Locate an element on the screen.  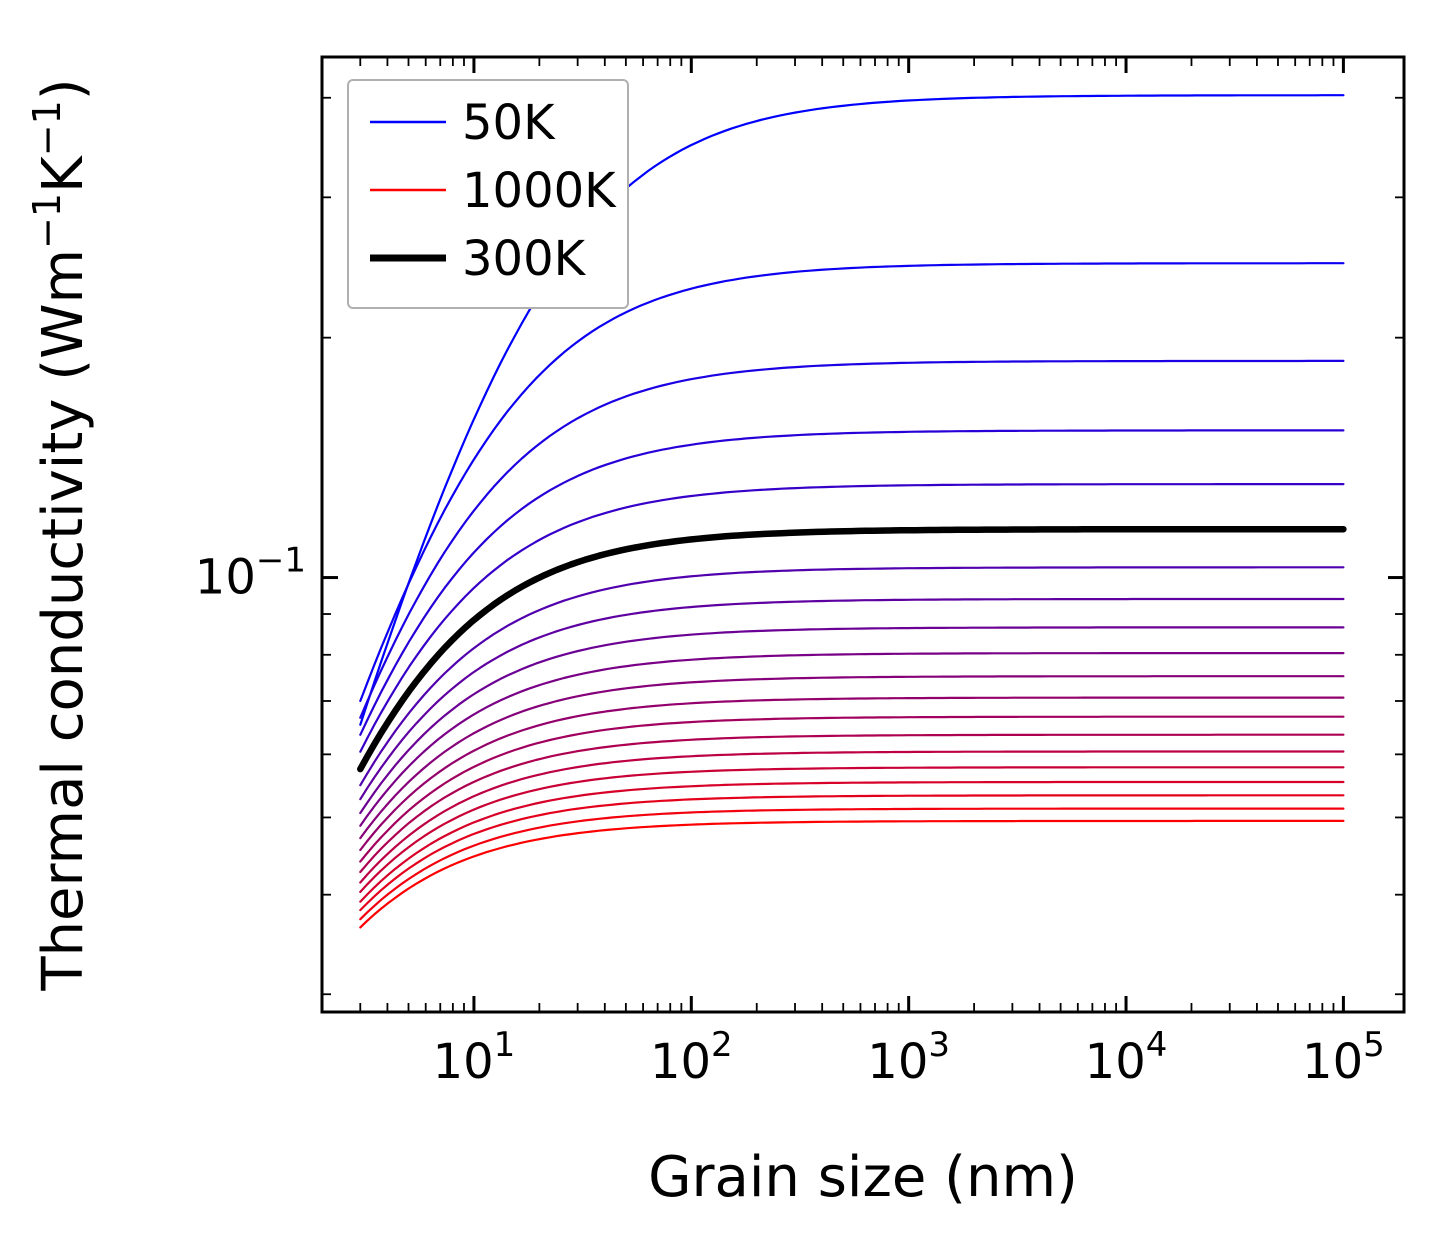
x-tick-label: 10⁴ is located at coordinates (1126, 1057).